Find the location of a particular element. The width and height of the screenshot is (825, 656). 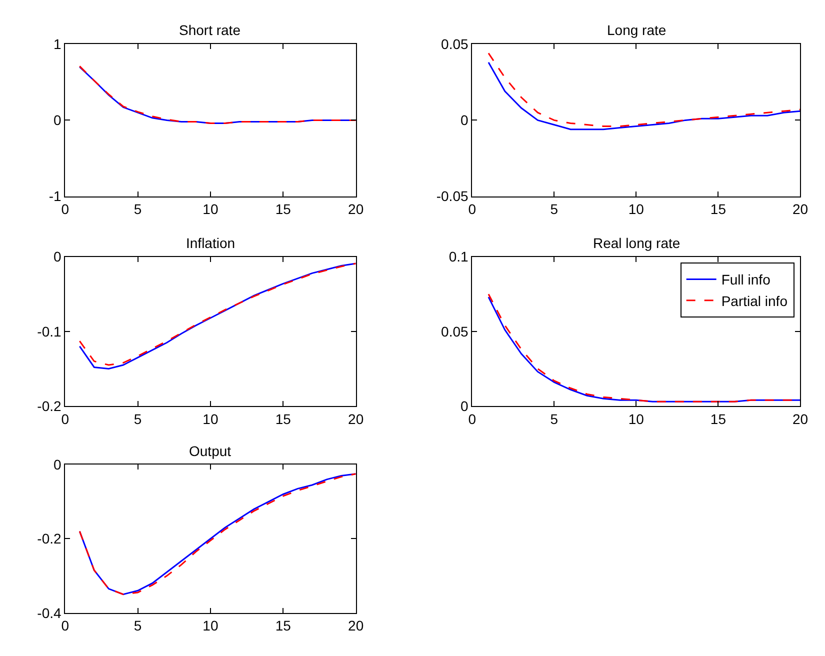

y-tick-label: 1 is located at coordinates (58, 44).